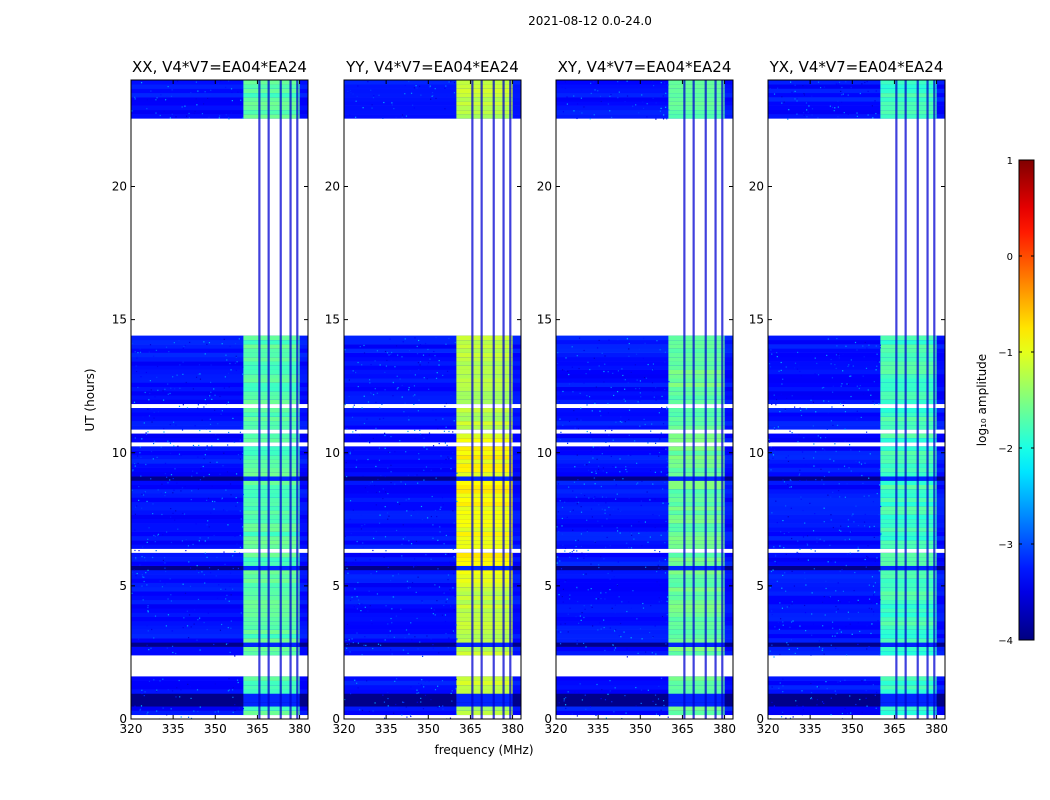 The image size is (1050, 800). Describe the element at coordinates (936, 729) in the screenshot. I see `x-tick-label: 380` at that location.